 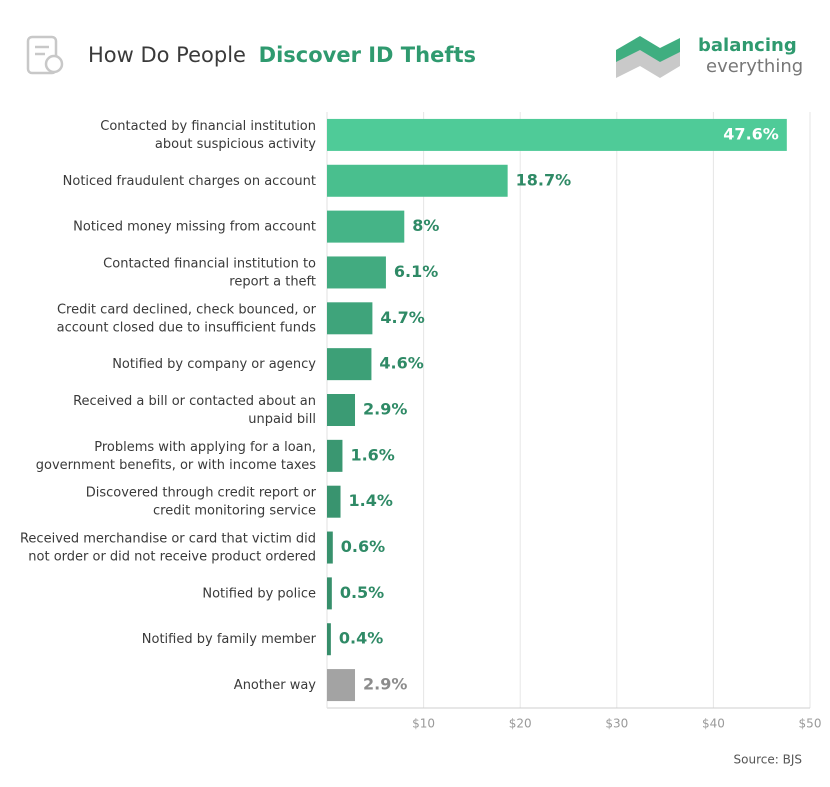 I want to click on category-line: about suspicious activity, so click(x=235, y=143).